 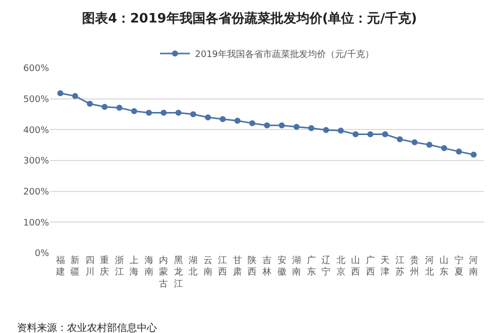 I want to click on x-tick-label: 重庆, so click(x=105, y=266).